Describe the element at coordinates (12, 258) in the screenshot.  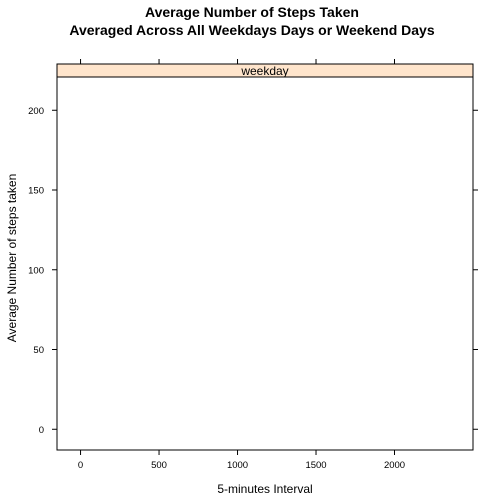
I see `y-axis-label: Average Number of steps taken` at that location.